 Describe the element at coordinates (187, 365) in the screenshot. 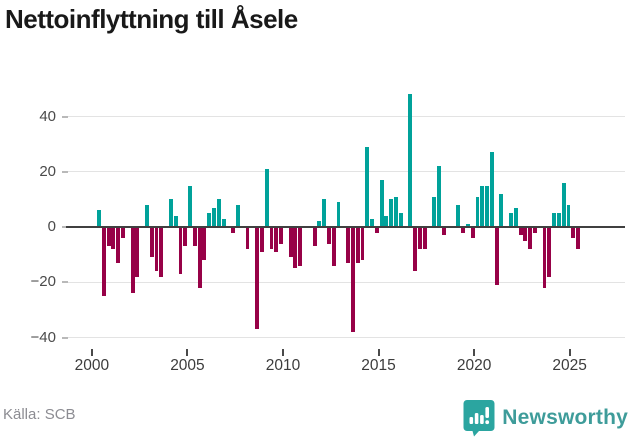

I see `x-axis-label: 2005` at that location.